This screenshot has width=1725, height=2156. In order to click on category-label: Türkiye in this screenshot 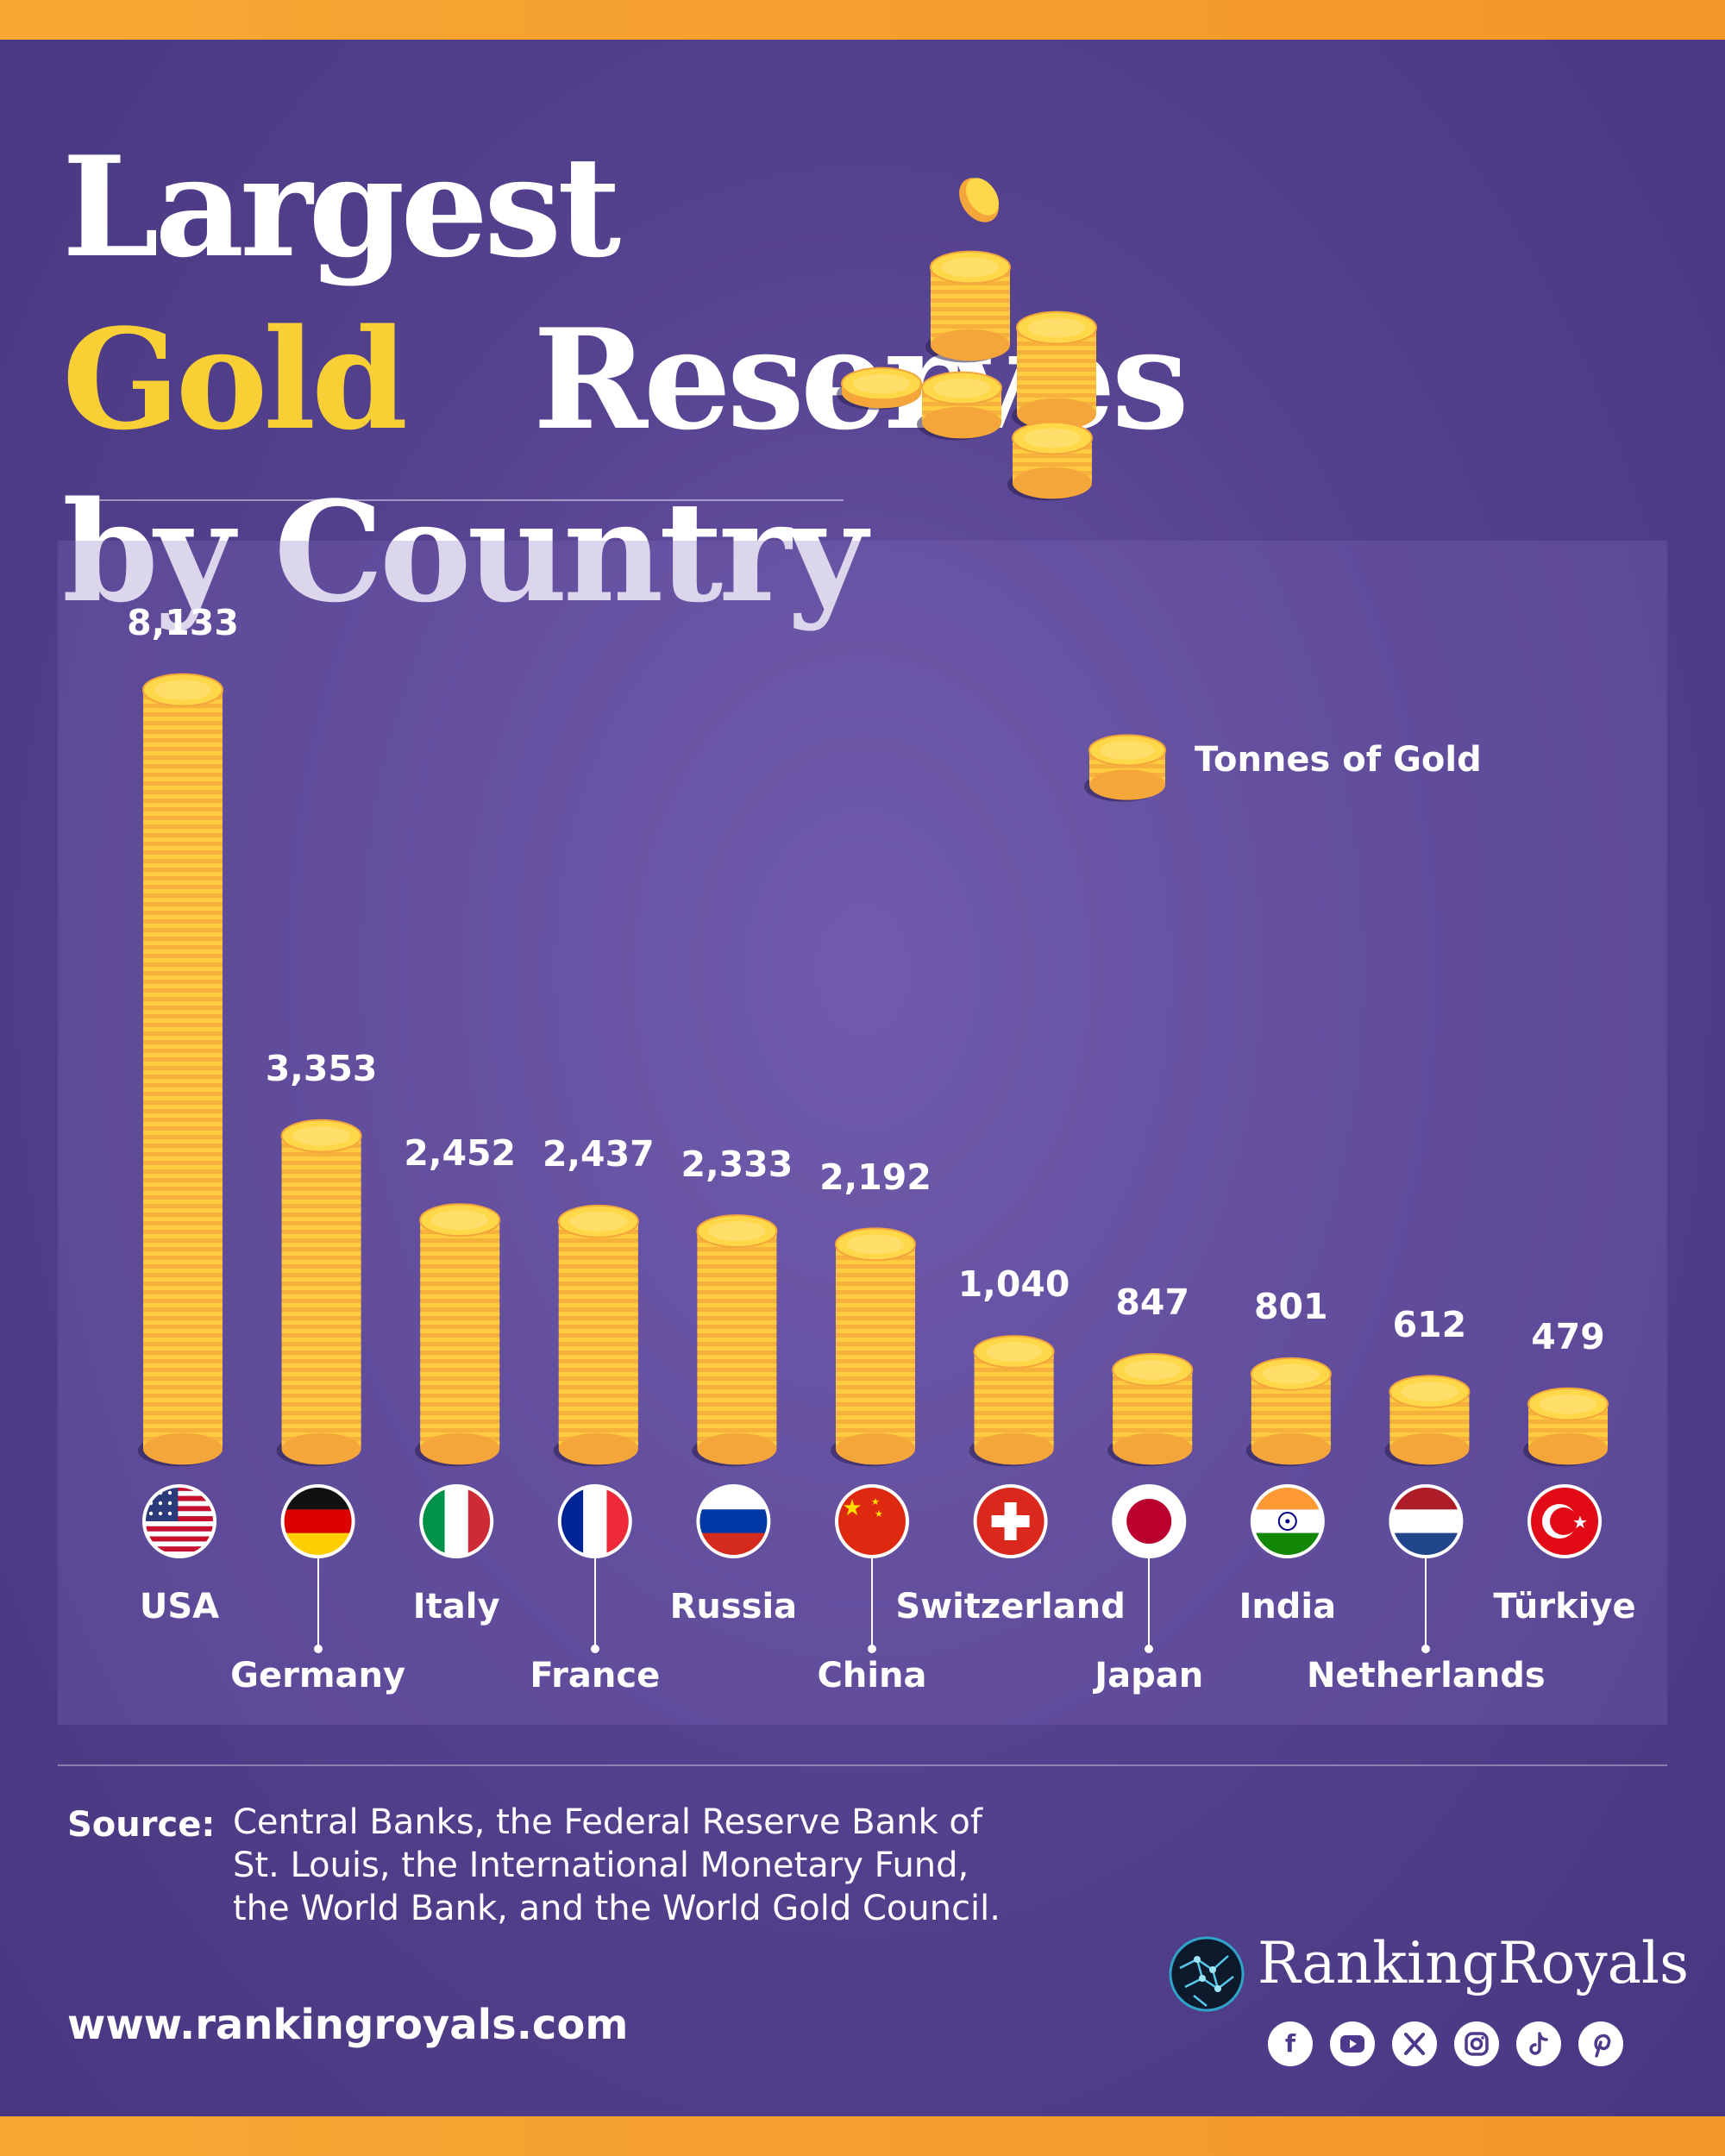, I will do `click(1565, 1606)`.